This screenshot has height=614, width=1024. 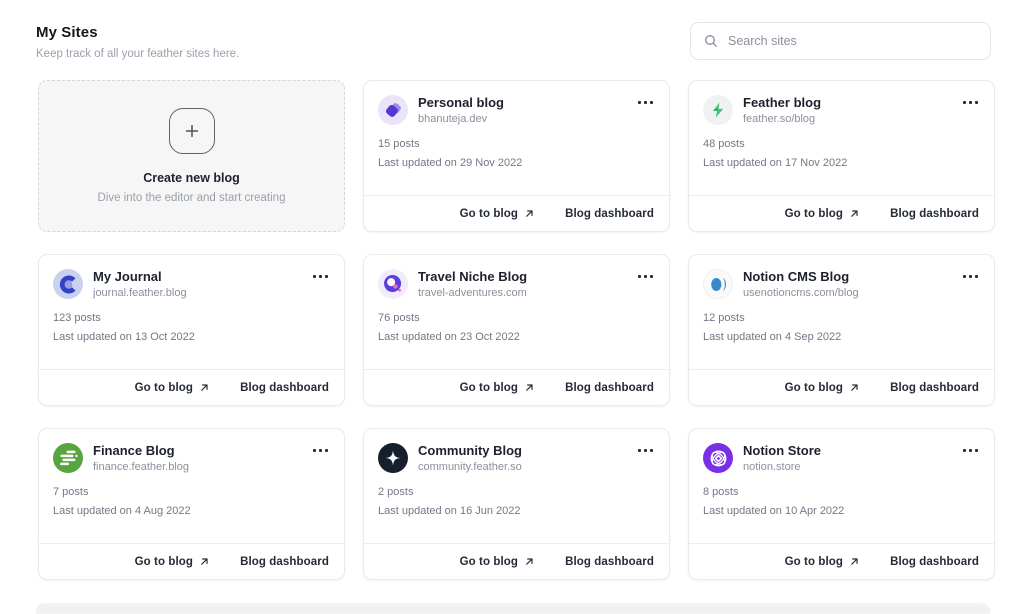 I want to click on posts-count: 123 posts, so click(x=77, y=318).